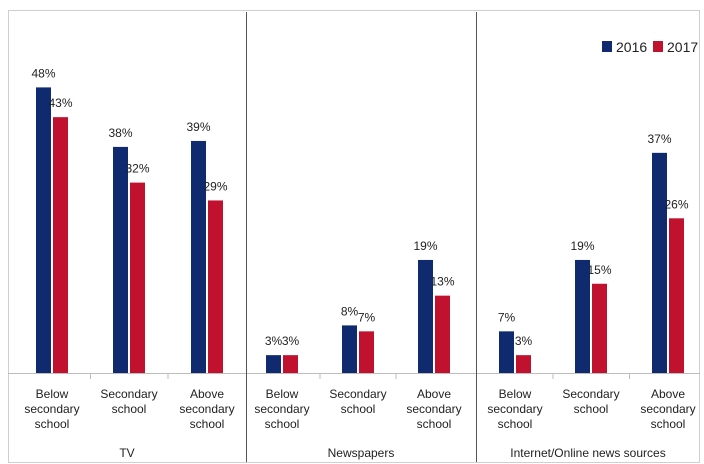 The height and width of the screenshot is (464, 704). I want to click on legend-swatch-2016, so click(607, 46).